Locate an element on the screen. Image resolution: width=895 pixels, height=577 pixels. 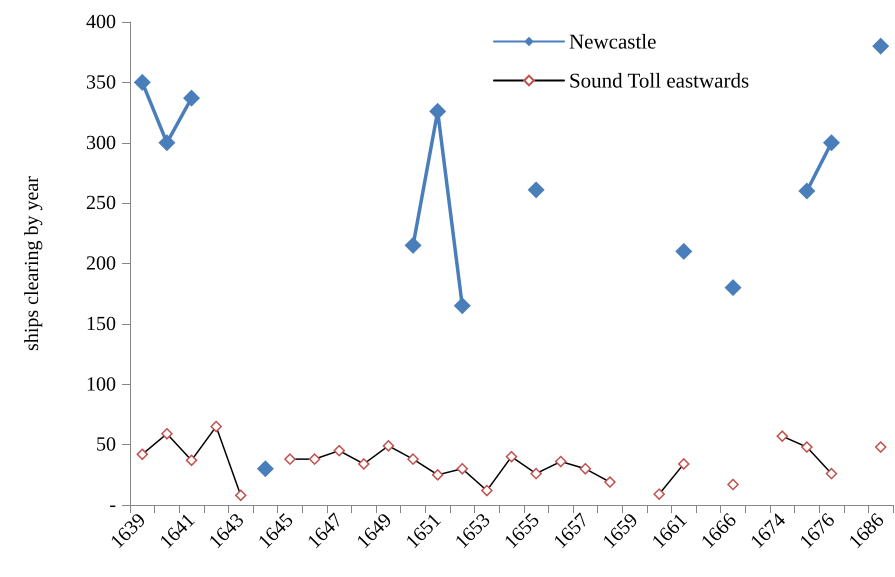
y-tick-label: 250 is located at coordinates (101, 203).